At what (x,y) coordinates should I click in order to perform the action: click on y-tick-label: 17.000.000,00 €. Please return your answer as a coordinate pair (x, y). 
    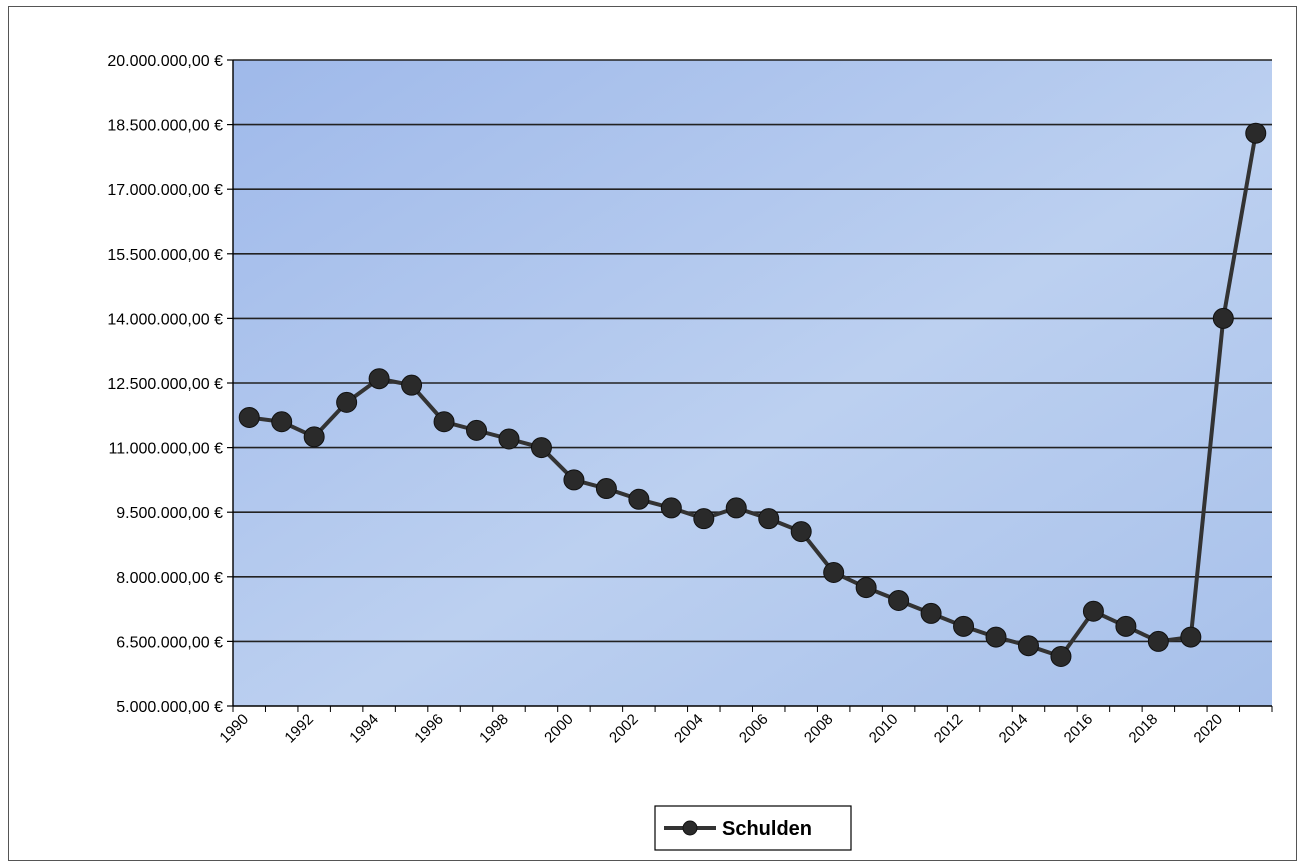
    Looking at the image, I should click on (165, 190).